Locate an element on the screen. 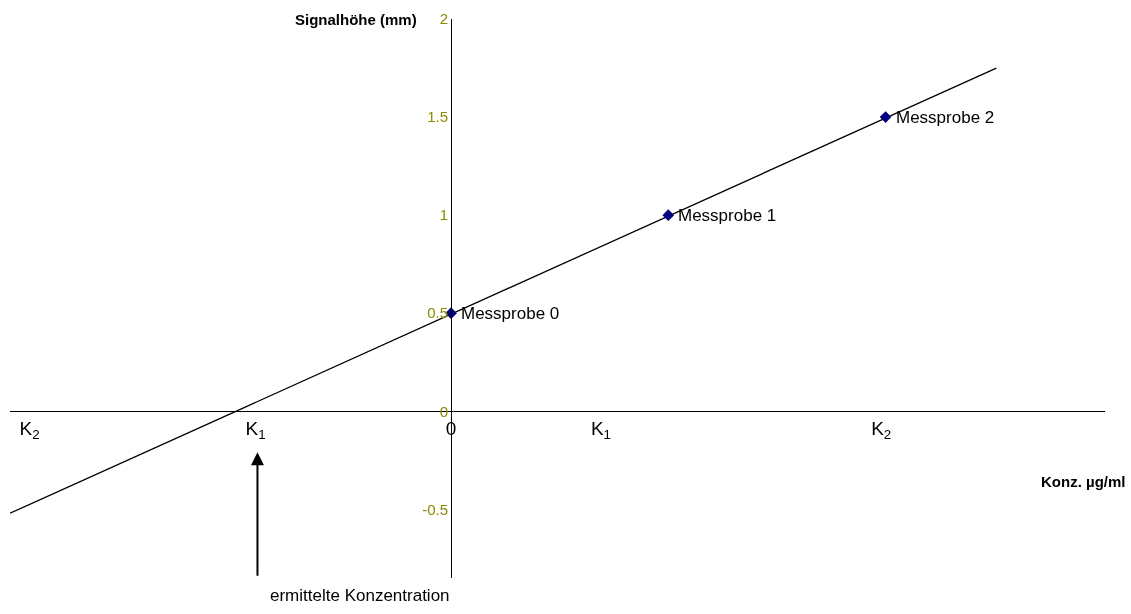  annotation: Messprobe 2 is located at coordinates (945, 117).